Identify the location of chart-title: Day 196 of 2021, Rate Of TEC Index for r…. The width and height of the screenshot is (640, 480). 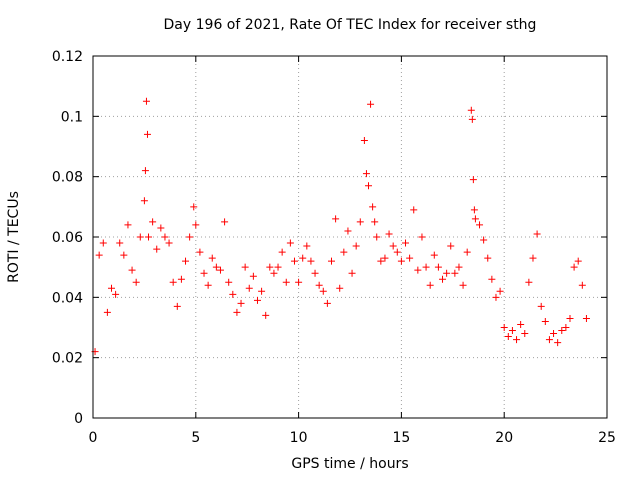
(350, 25).